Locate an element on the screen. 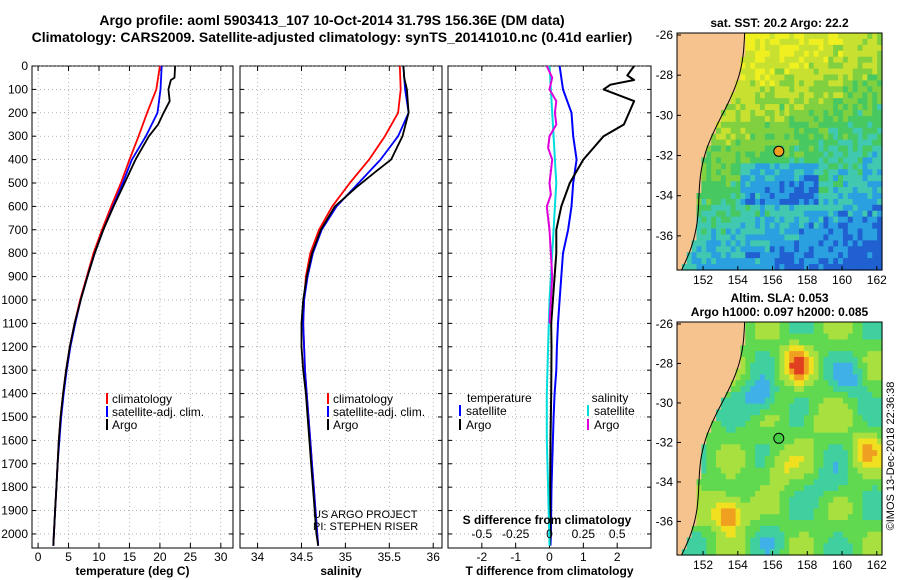  x-tick-label: 5 is located at coordinates (68, 557).